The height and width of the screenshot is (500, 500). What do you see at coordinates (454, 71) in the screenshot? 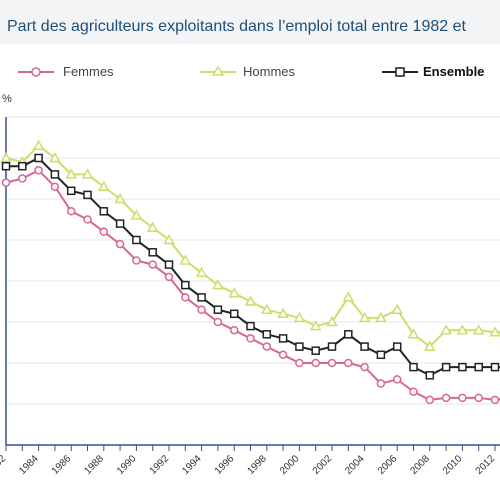
I see `legend-label-ensemble: Ensemble` at bounding box center [454, 71].